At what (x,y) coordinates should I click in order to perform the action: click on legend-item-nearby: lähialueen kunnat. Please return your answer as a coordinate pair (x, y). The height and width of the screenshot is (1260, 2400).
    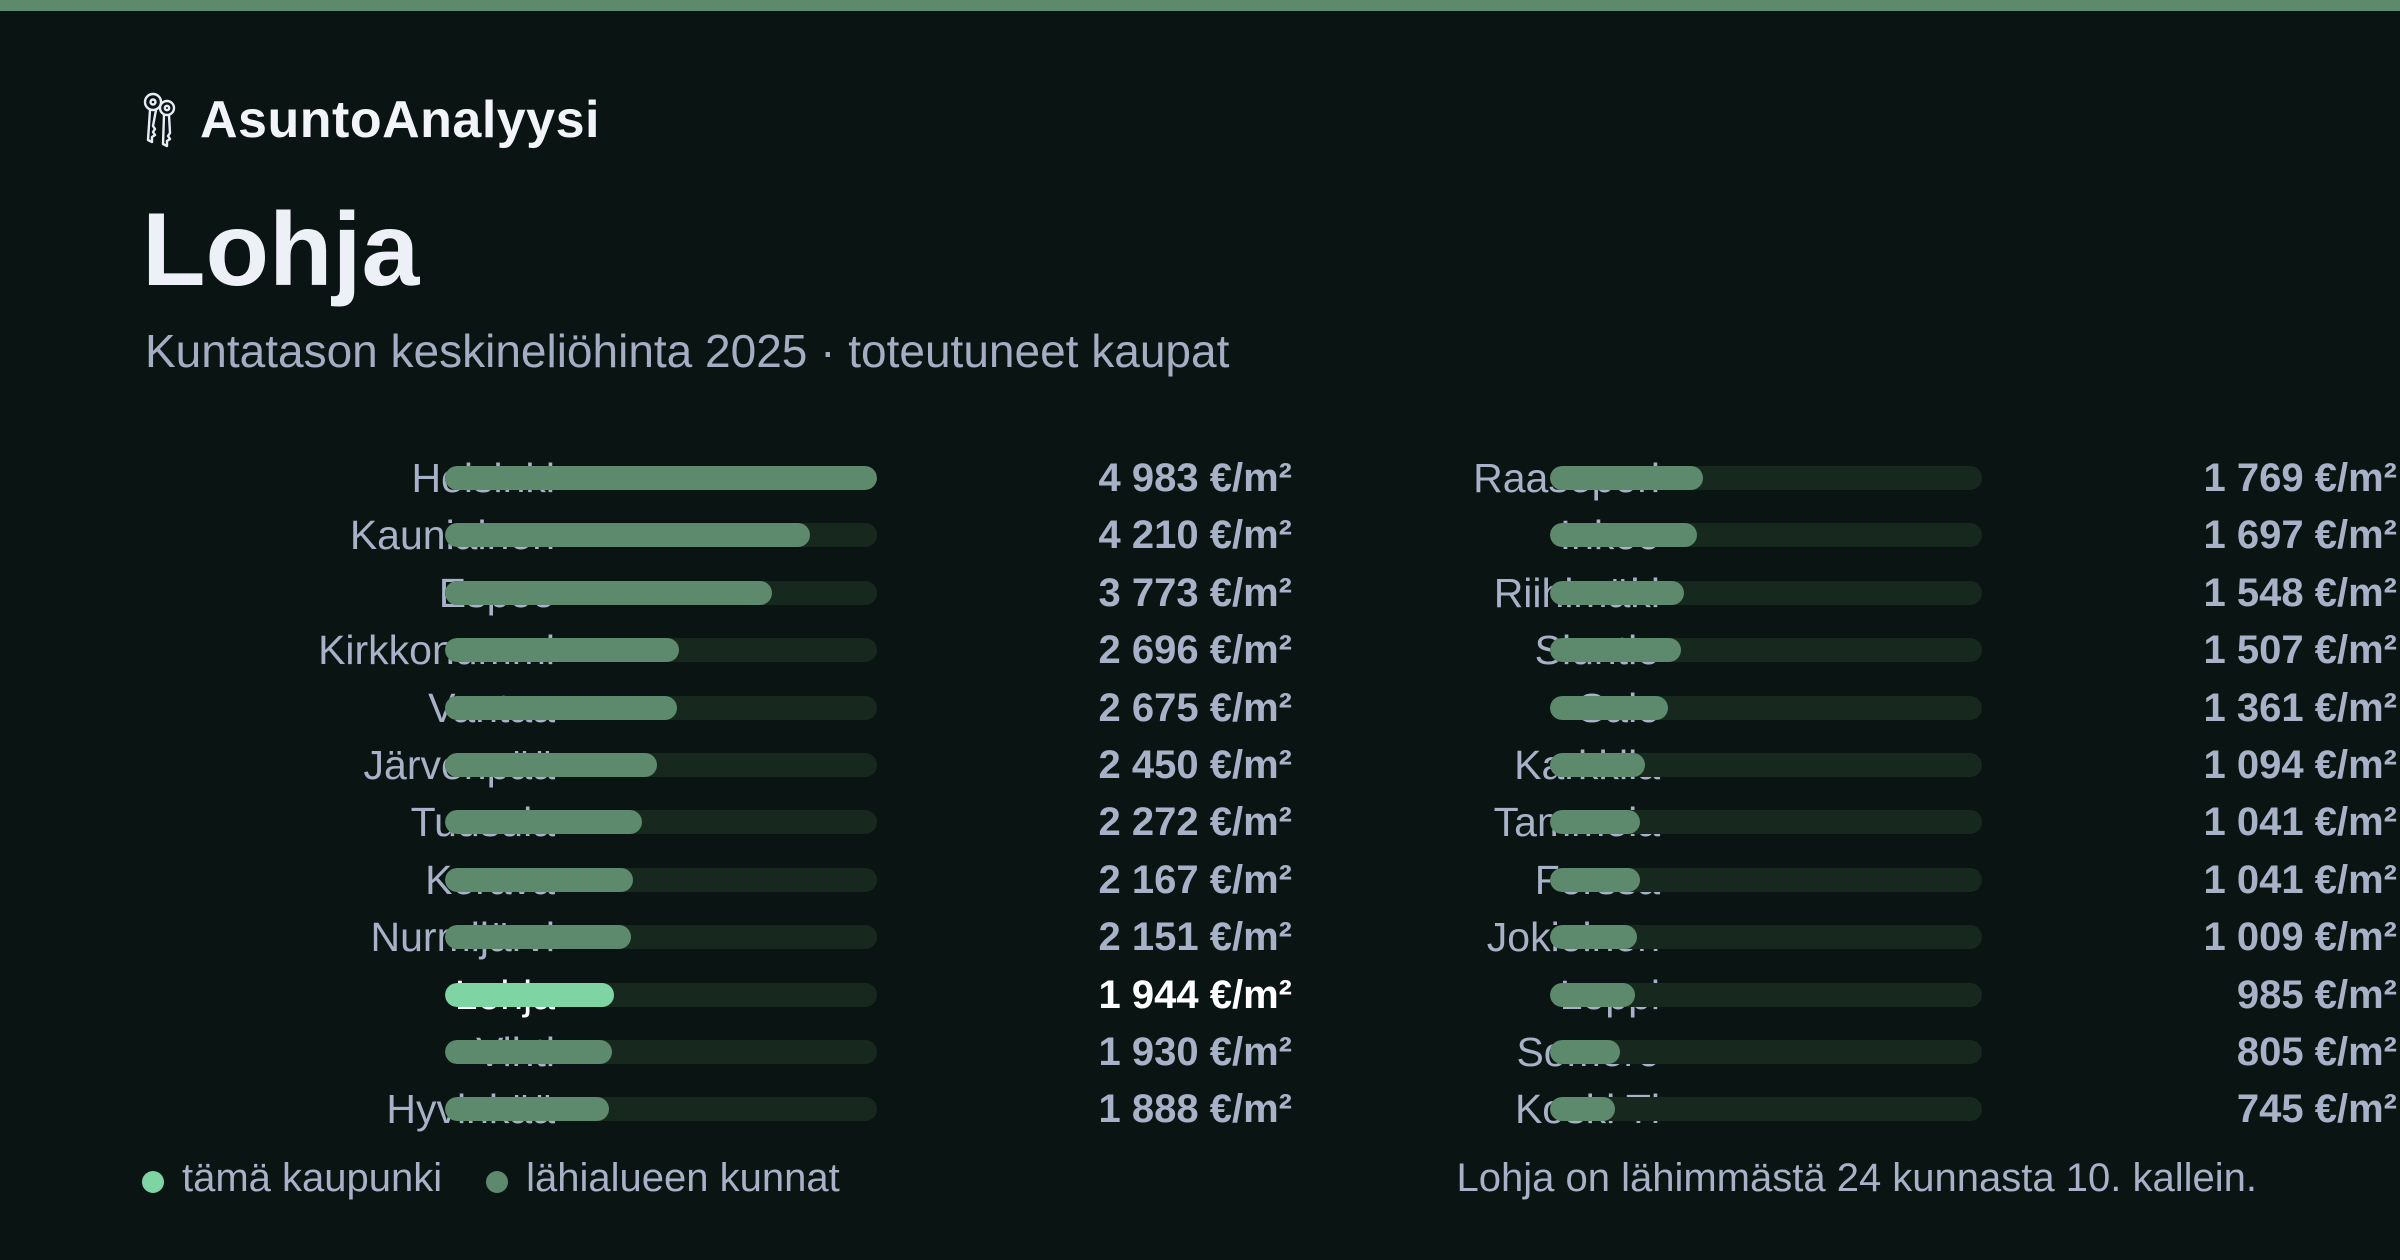
    Looking at the image, I should click on (663, 1178).